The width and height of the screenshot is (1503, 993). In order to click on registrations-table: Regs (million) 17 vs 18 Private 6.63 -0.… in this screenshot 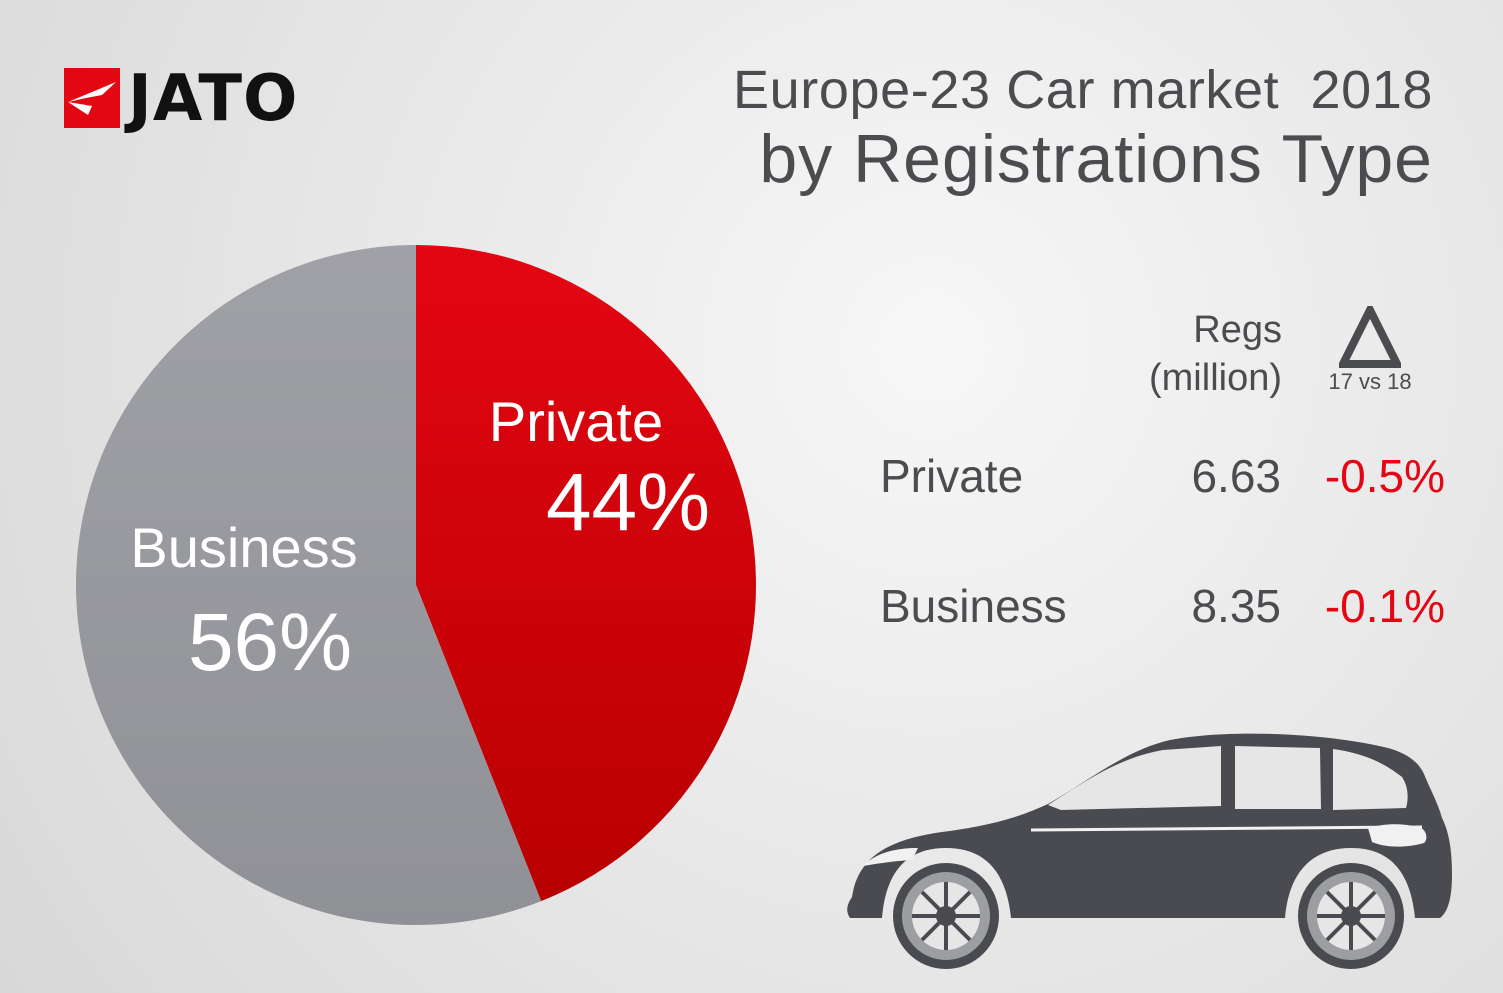, I will do `click(1167, 480)`.